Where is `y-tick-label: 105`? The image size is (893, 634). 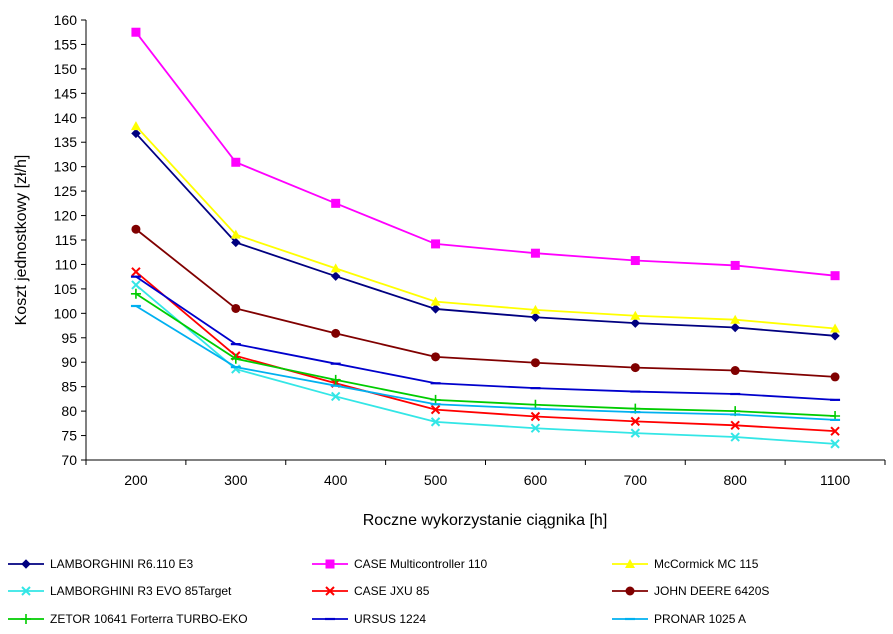 y-tick-label: 105 is located at coordinates (66, 289).